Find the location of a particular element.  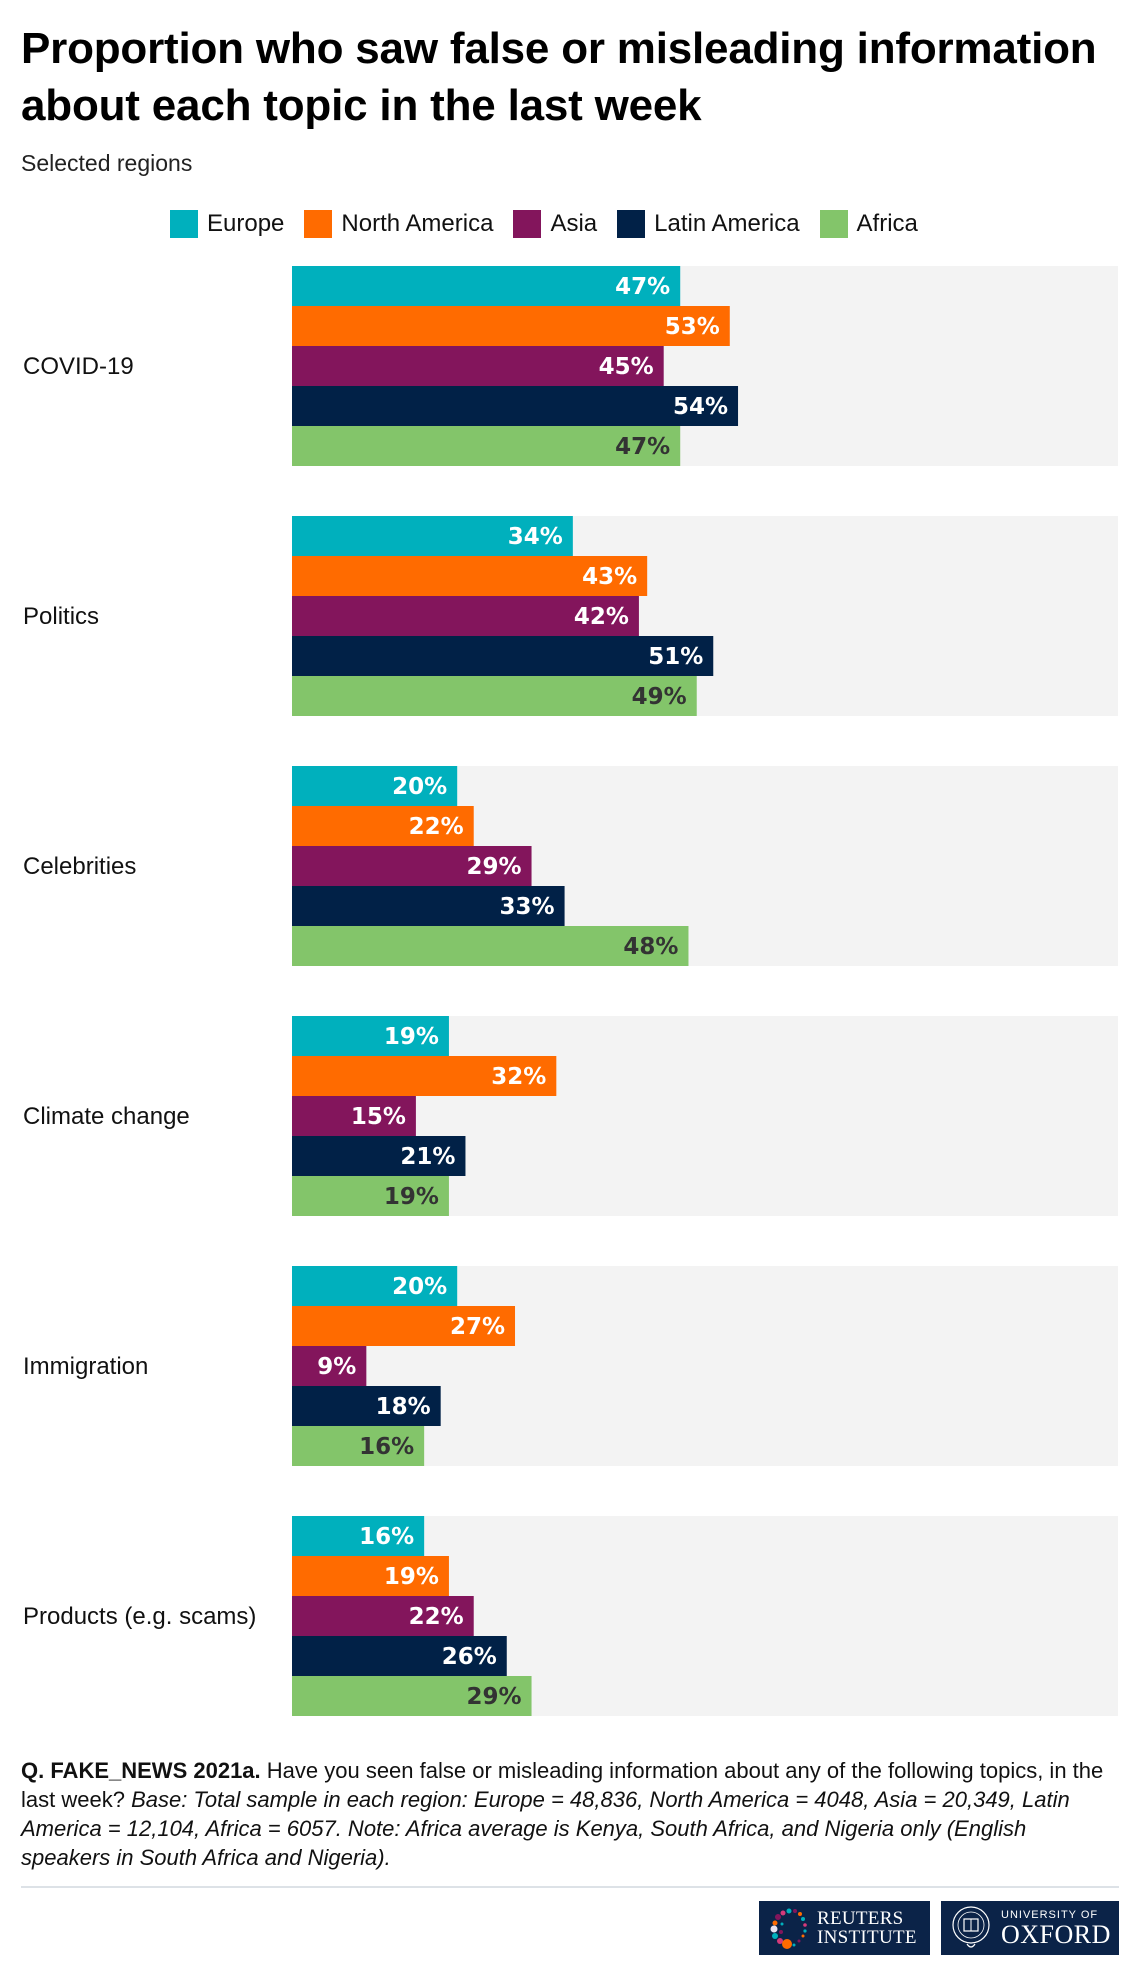

category-label: Immigration is located at coordinates (85, 1366).